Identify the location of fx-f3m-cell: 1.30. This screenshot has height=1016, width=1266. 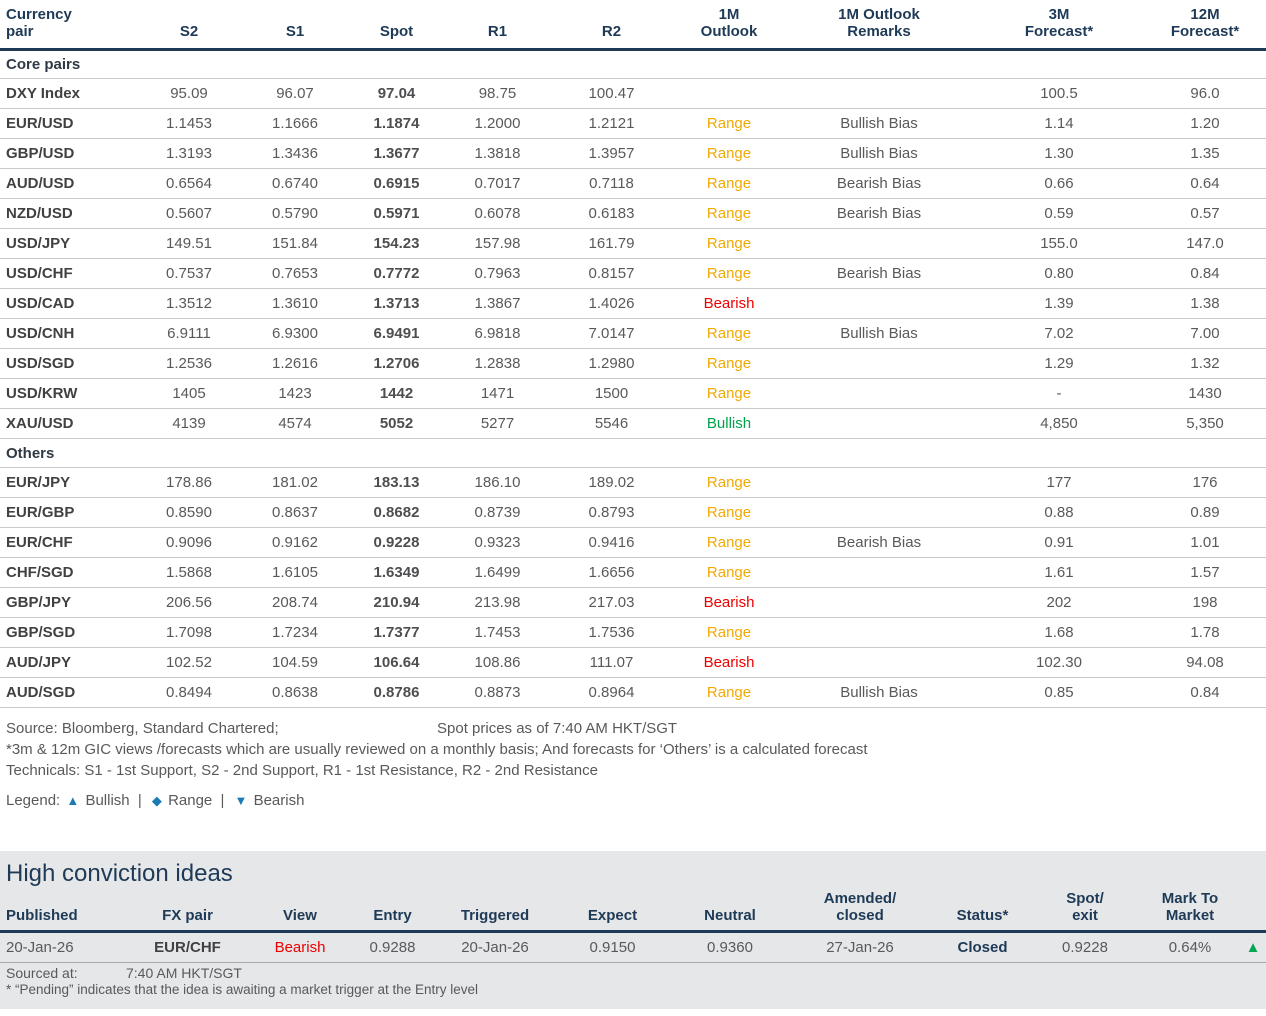
(1059, 153).